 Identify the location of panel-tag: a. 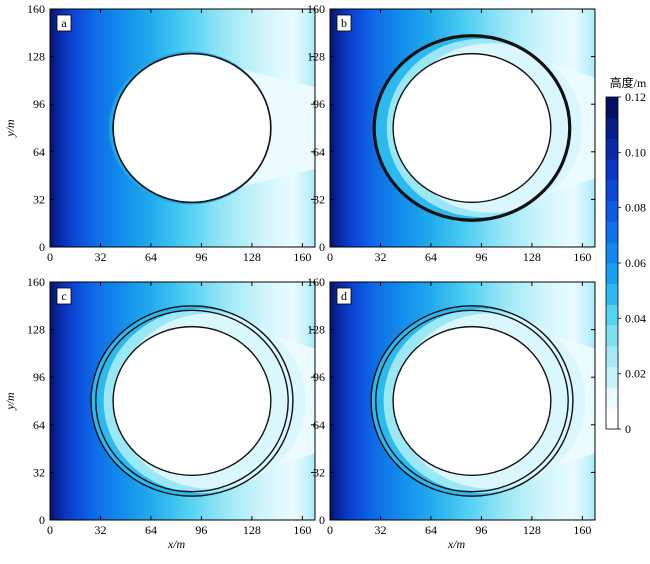
(64, 23).